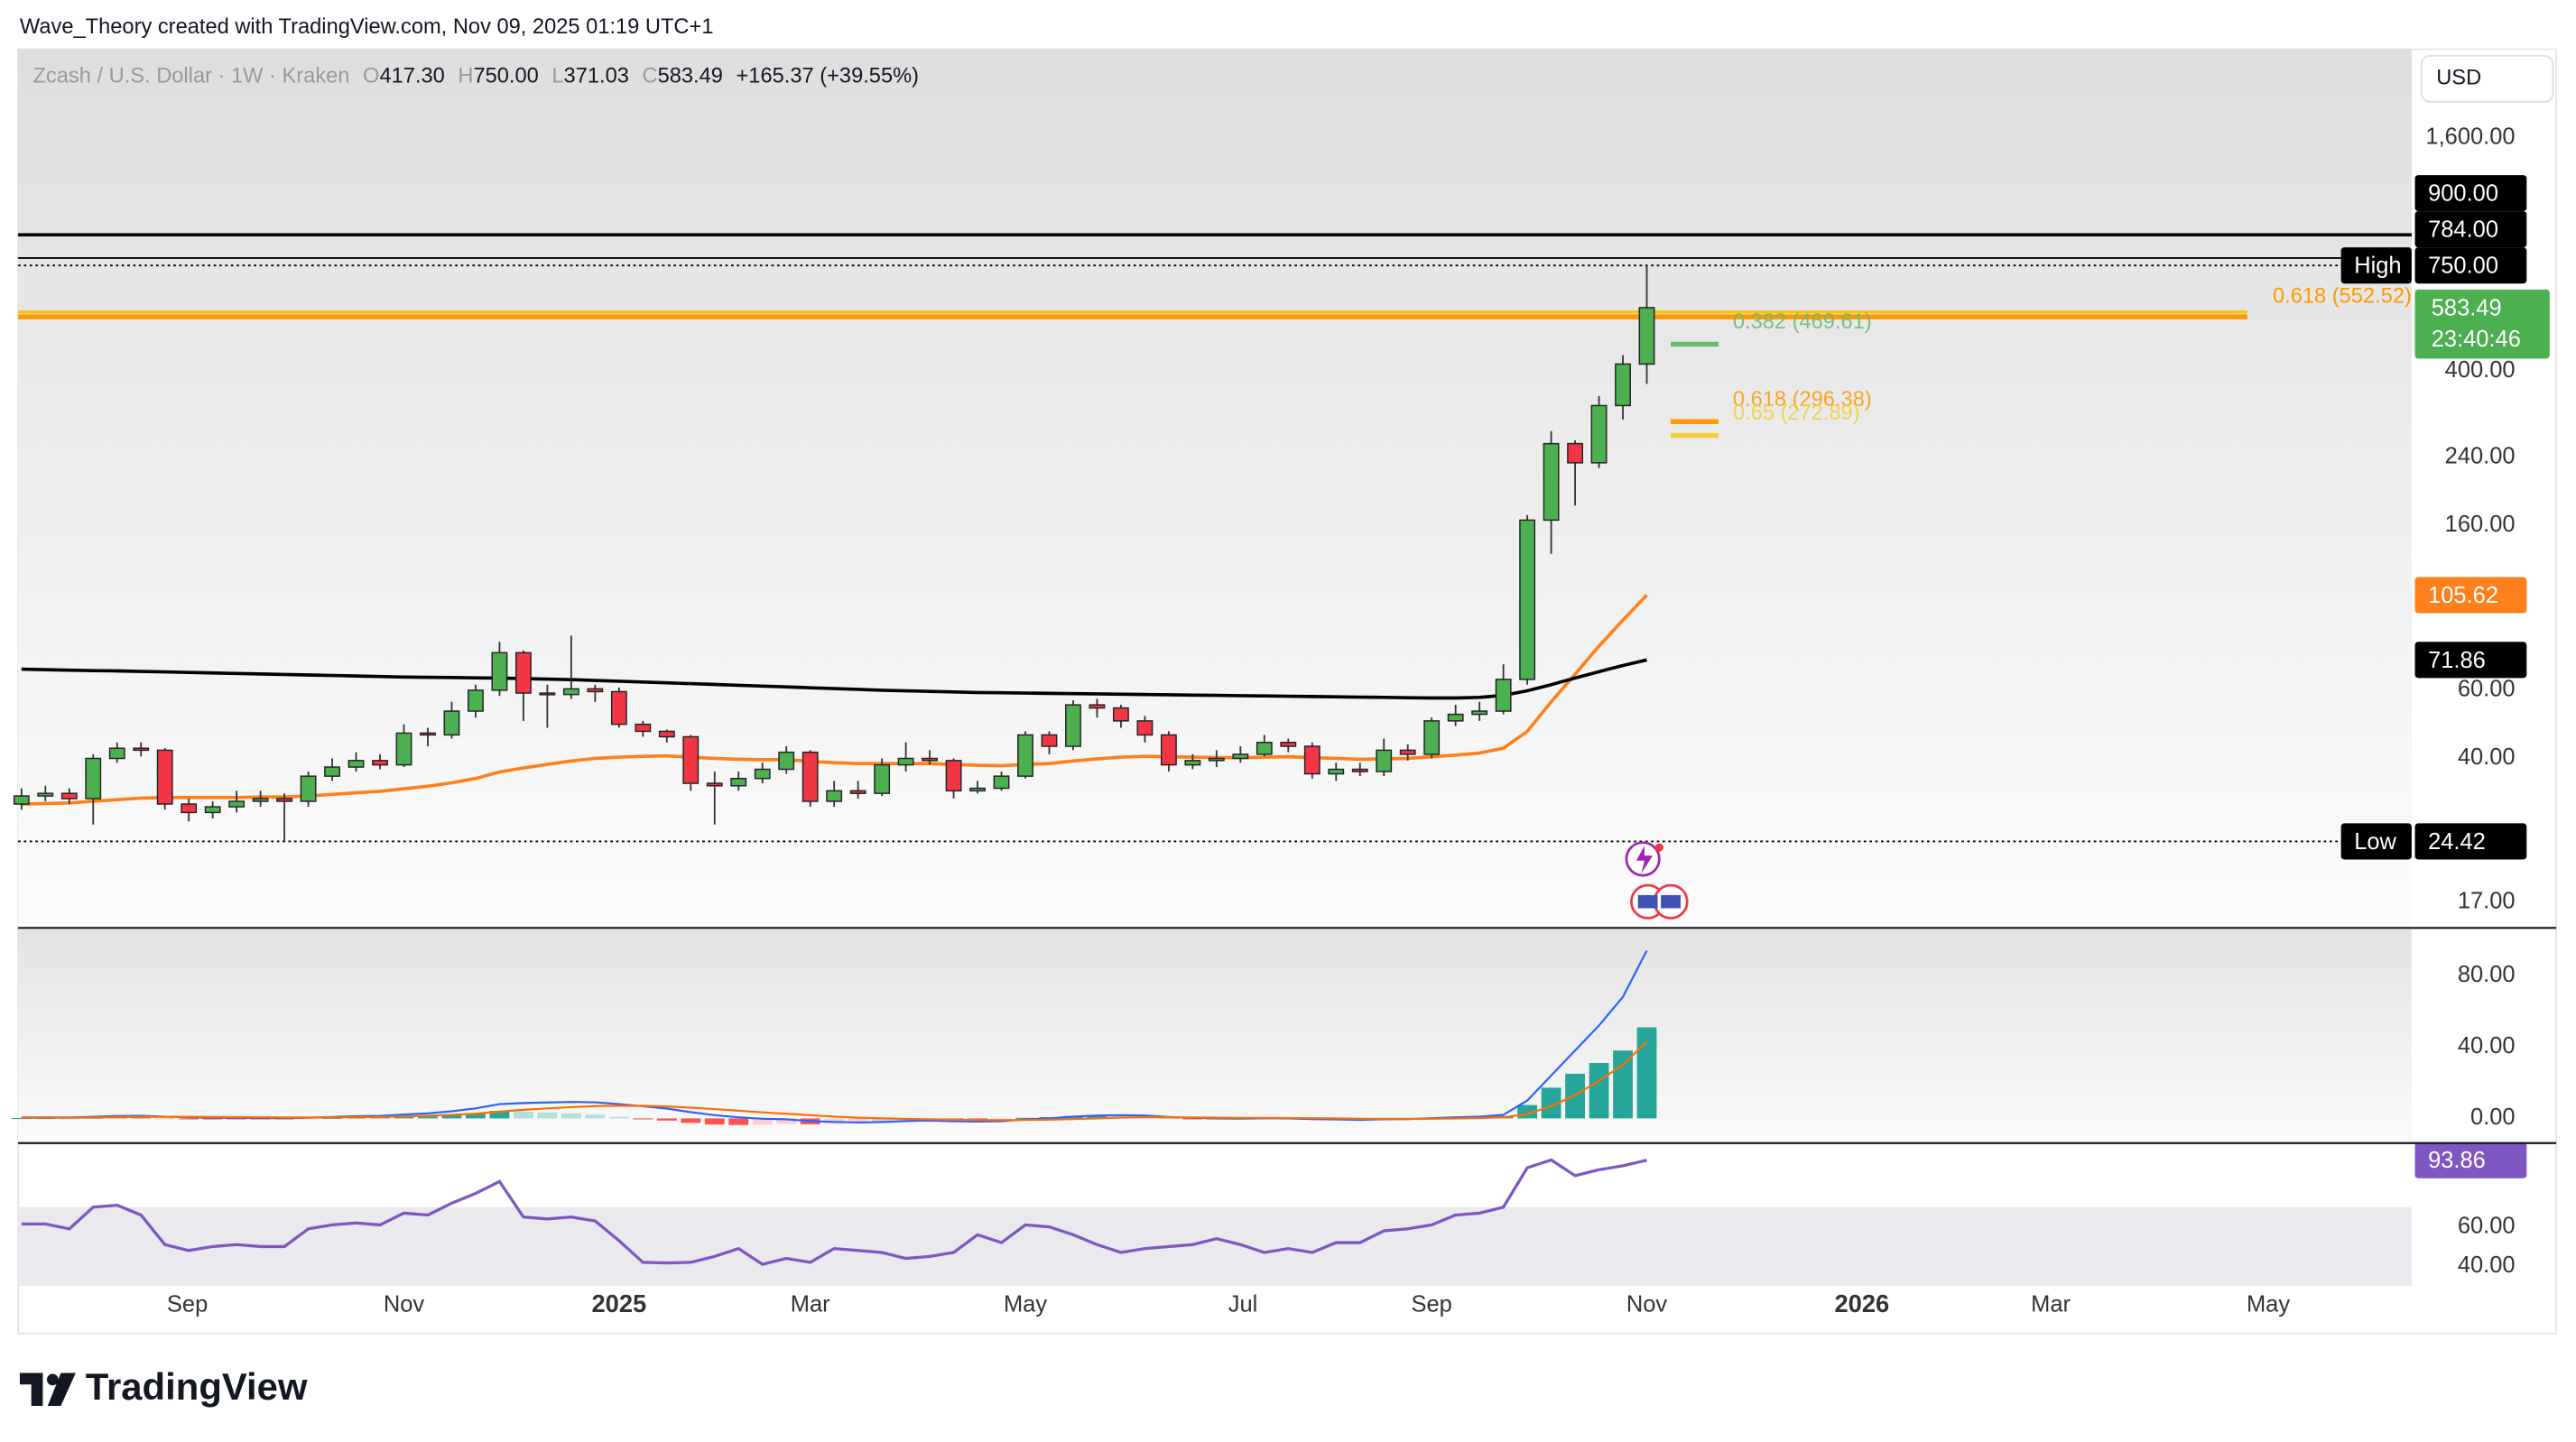  I want to click on x-tick-label: Jul, so click(1243, 1304).